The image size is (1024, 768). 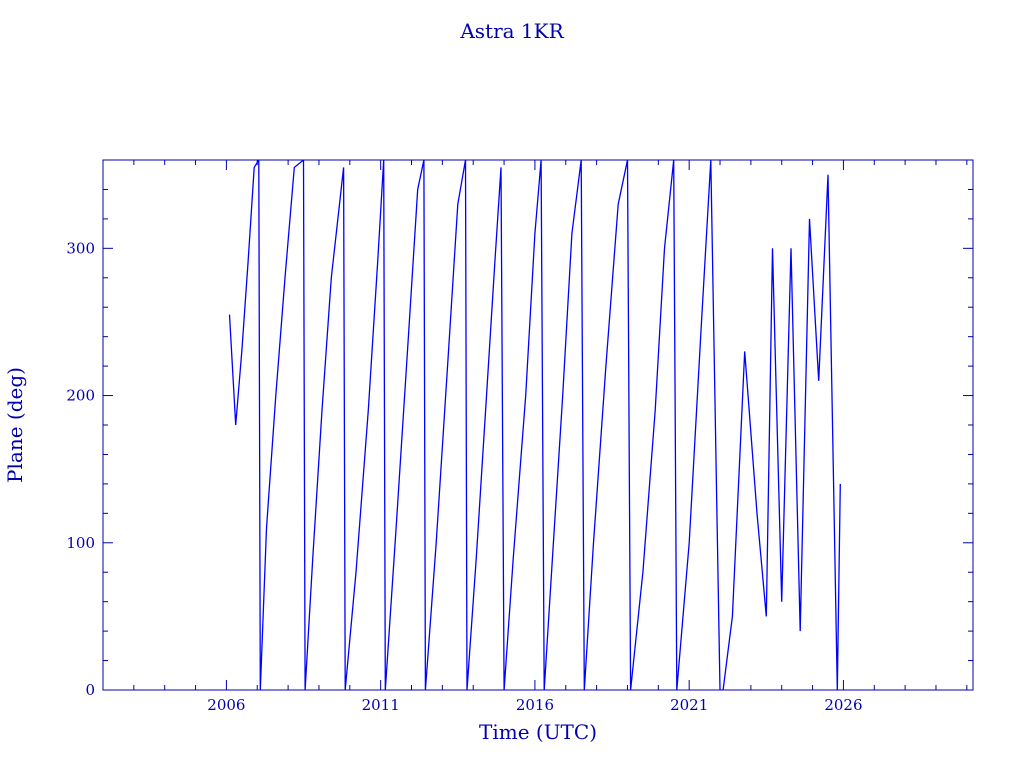 I want to click on x-tick-label: 2011, so click(x=381, y=705).